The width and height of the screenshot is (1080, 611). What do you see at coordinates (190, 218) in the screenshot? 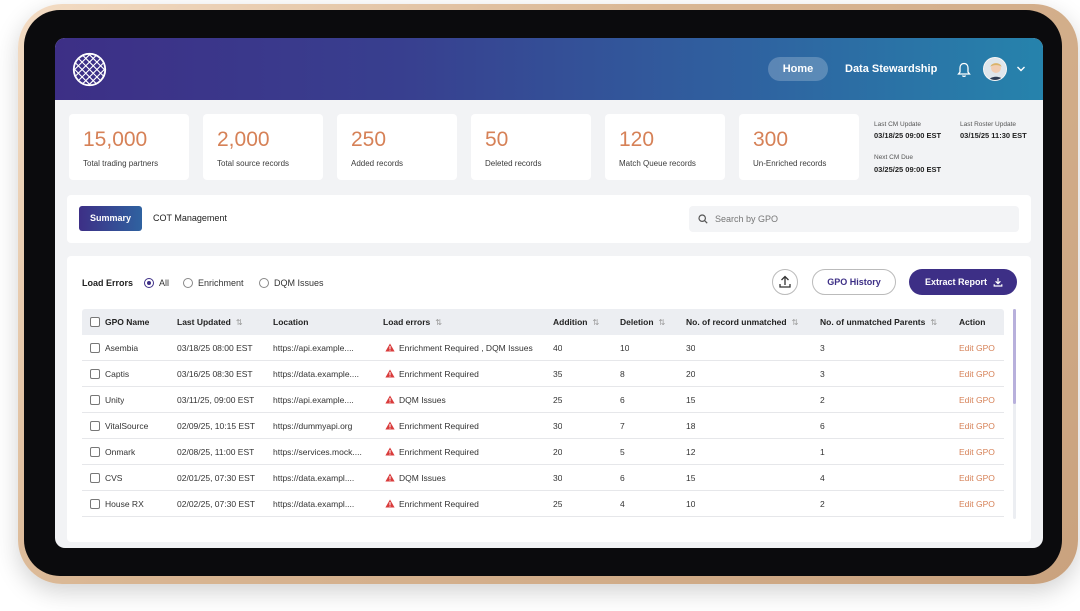
I see `tab-cot-management: COT Management` at bounding box center [190, 218].